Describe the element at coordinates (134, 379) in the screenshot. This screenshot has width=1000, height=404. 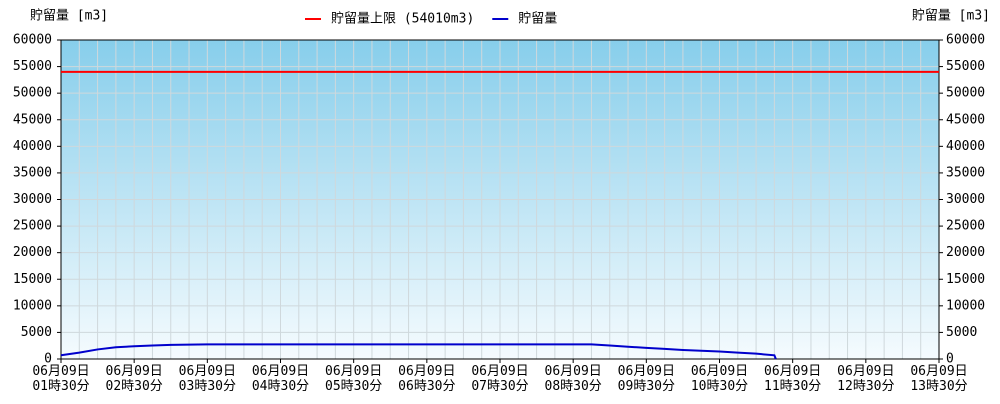
I see `x-tick-label: 06月09日 02時30分` at that location.